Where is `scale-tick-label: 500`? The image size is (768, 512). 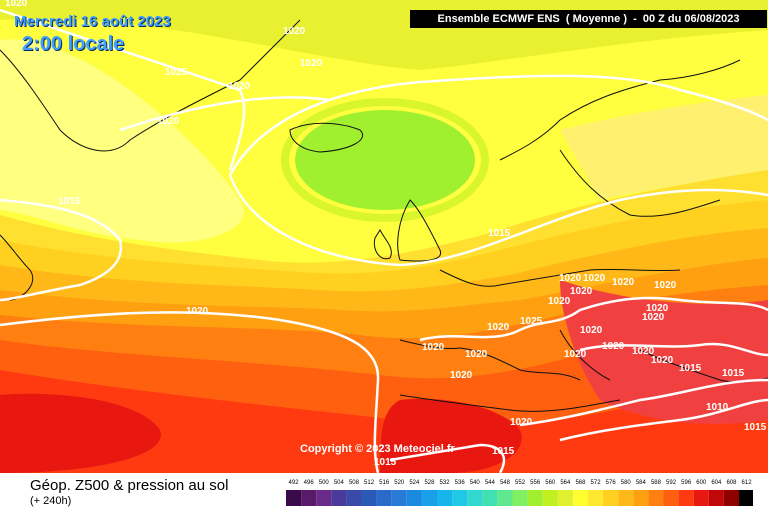 scale-tick-label: 500 is located at coordinates (324, 483).